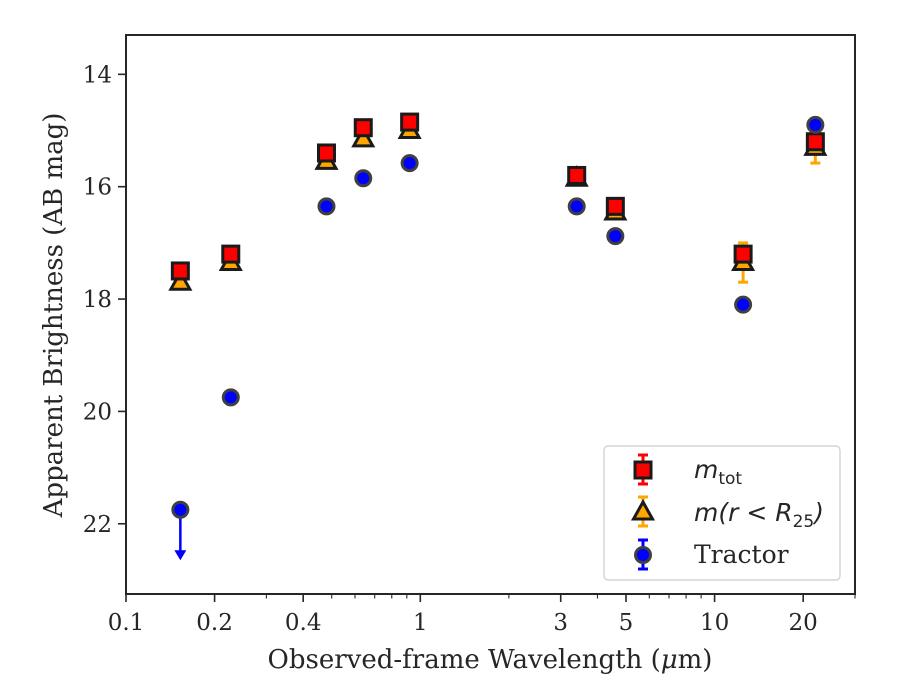 The image size is (900, 700). I want to click on legend-box, so click(722, 513).